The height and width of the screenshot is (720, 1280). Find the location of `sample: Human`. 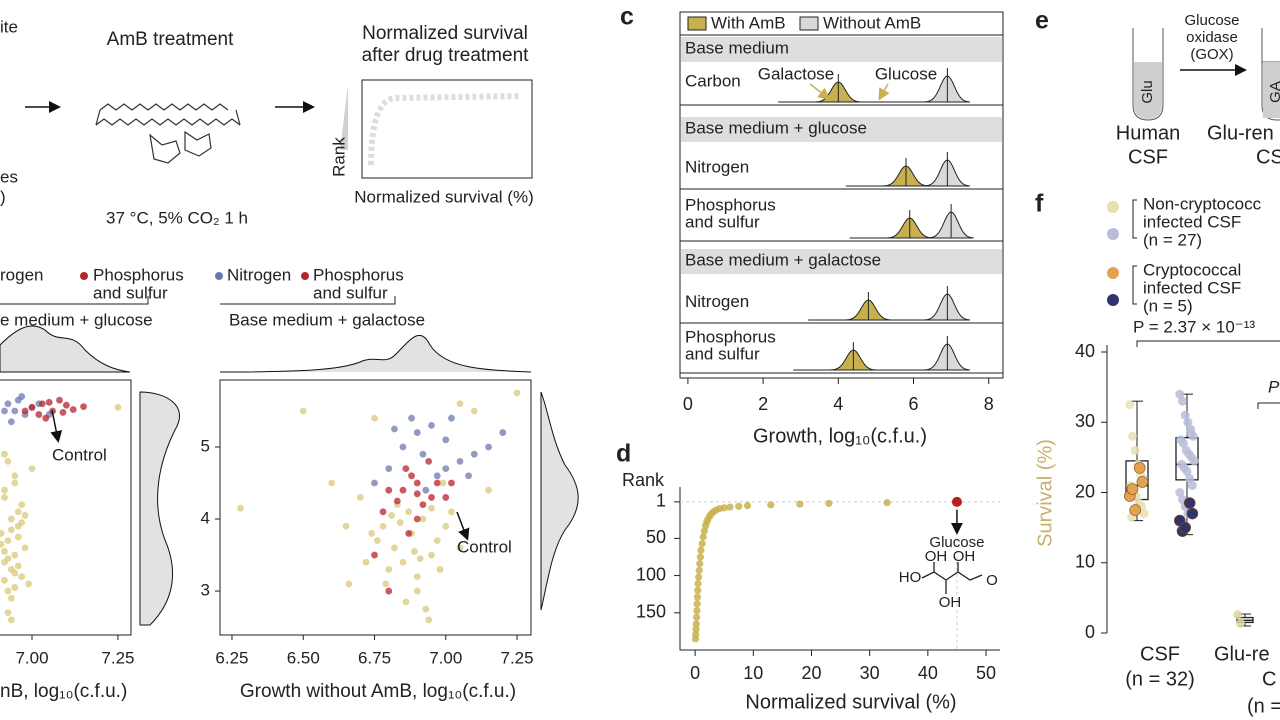

sample: Human is located at coordinates (1148, 133).